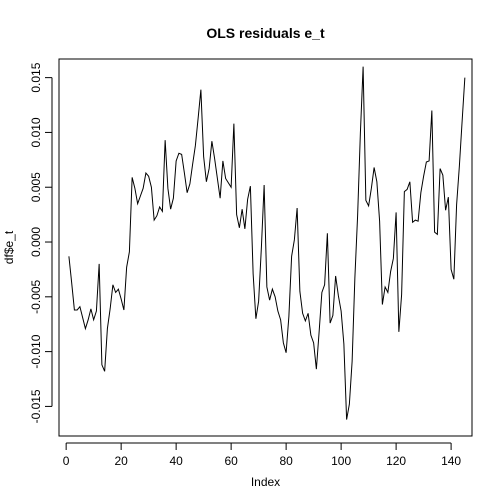 The image size is (504, 504). Describe the element at coordinates (396, 461) in the screenshot. I see `x-tick-label: 120` at that location.